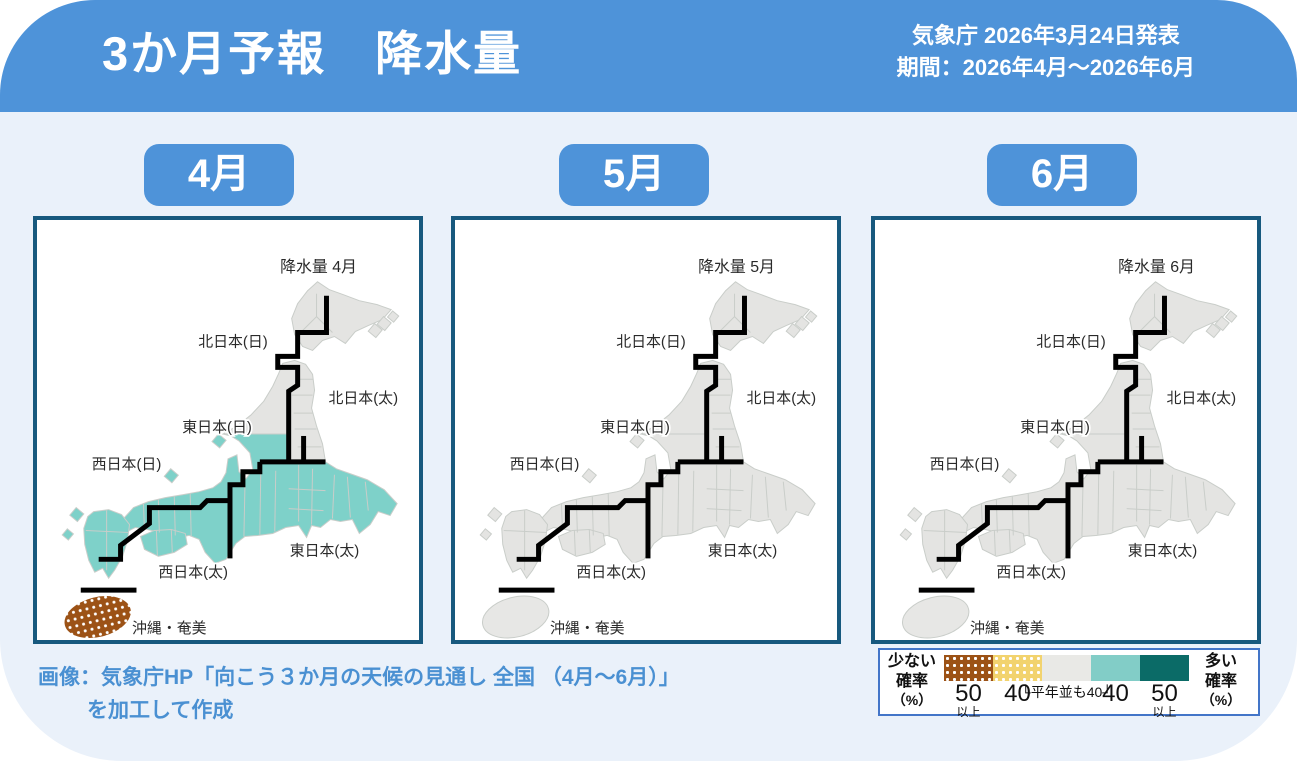  What do you see at coordinates (127, 464) in the screenshot?
I see `label-west-sea: 西日本(日)` at bounding box center [127, 464].